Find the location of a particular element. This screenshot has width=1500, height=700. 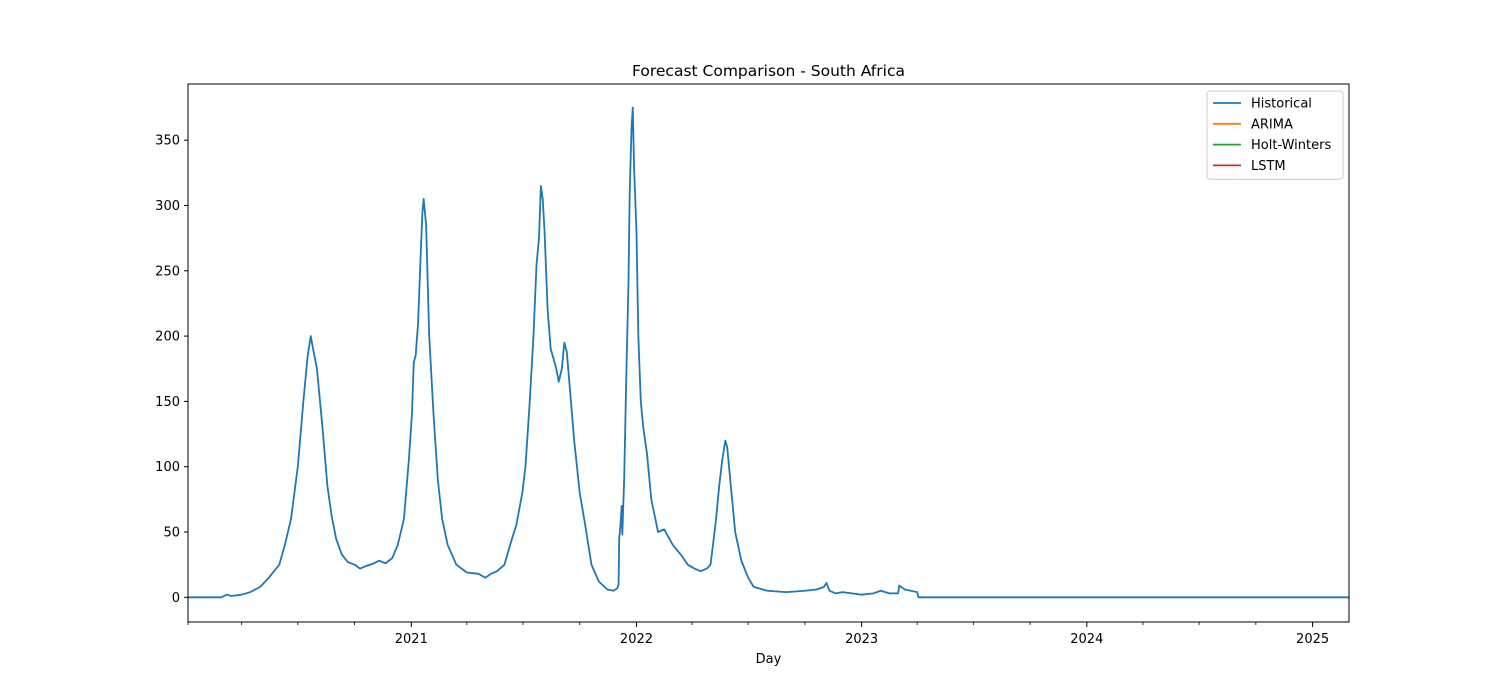

legend-label: Holt-Winters is located at coordinates (1291, 145).